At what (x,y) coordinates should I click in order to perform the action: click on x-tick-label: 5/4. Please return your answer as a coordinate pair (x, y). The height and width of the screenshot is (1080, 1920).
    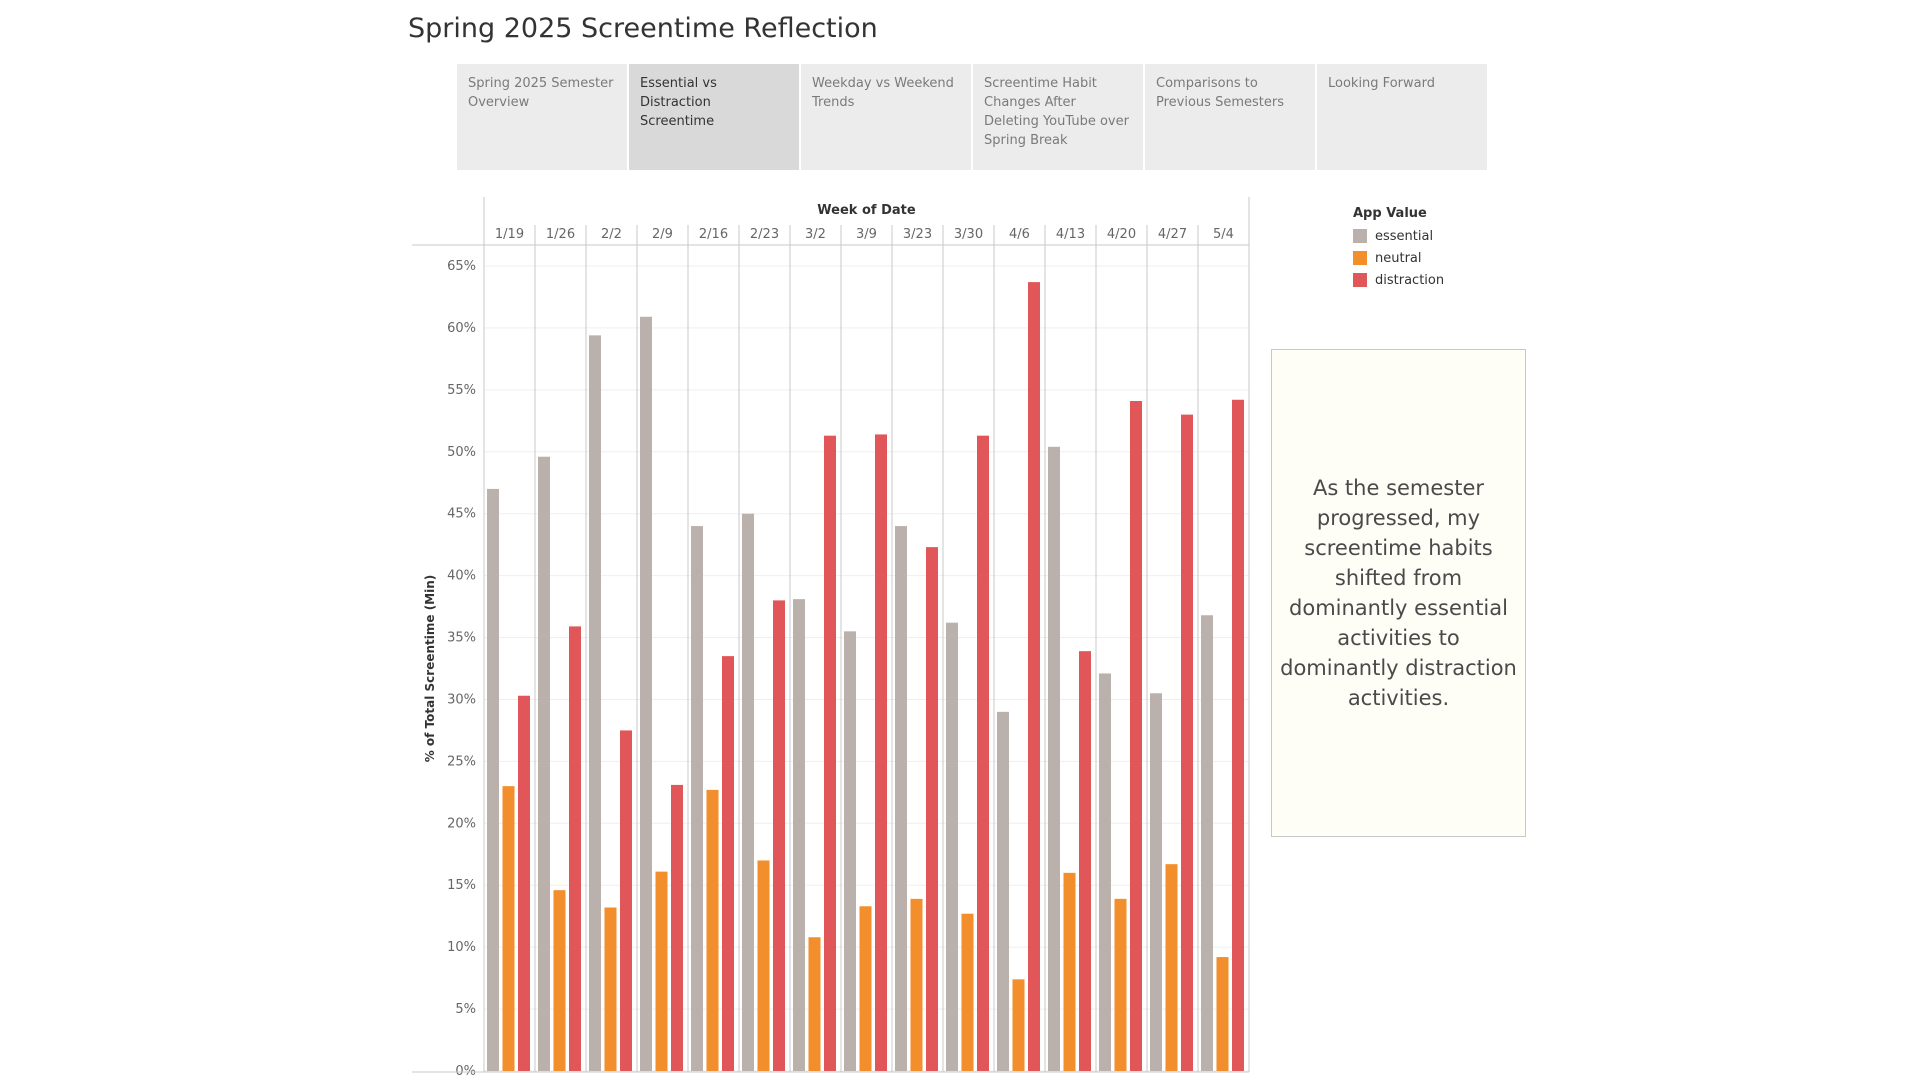
    Looking at the image, I should click on (1223, 234).